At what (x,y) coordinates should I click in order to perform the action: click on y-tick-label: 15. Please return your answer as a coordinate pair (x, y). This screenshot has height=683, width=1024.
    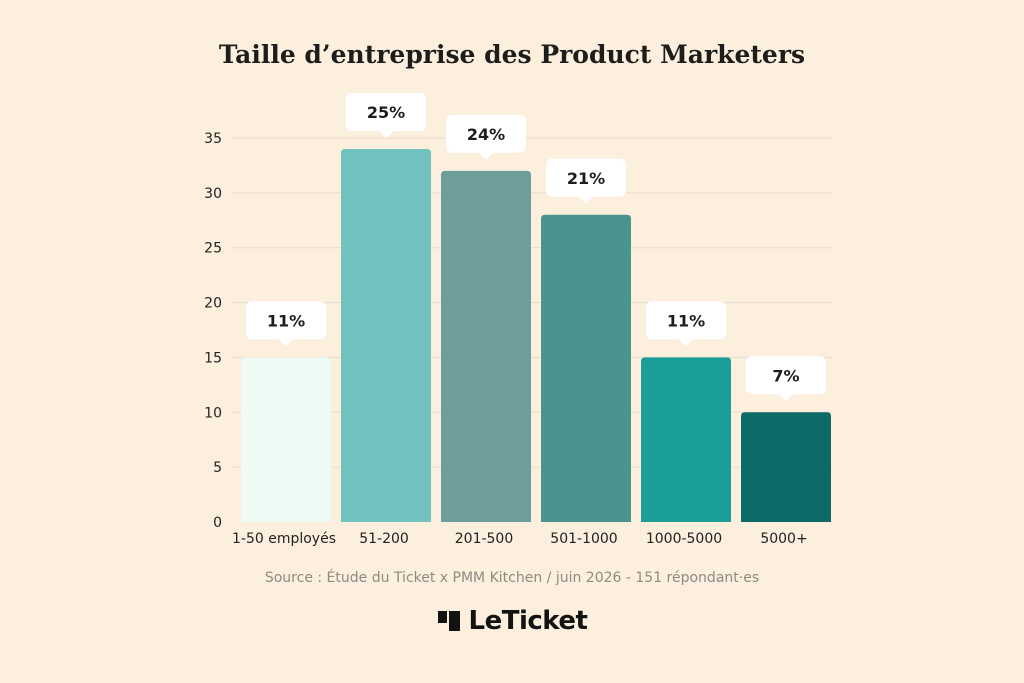
    Looking at the image, I should click on (213, 358).